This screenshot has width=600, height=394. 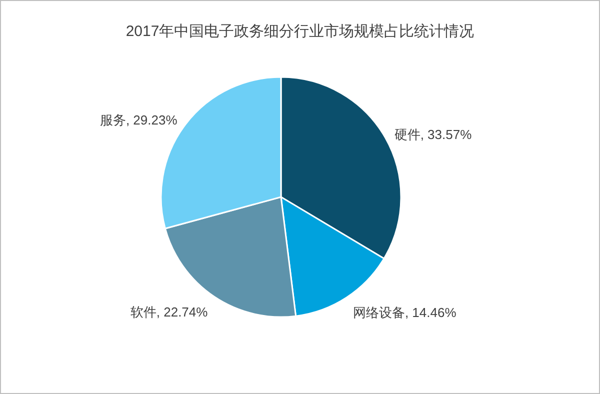 What do you see at coordinates (139, 120) in the screenshot?
I see `slice-label: 服务, 29.23%` at bounding box center [139, 120].